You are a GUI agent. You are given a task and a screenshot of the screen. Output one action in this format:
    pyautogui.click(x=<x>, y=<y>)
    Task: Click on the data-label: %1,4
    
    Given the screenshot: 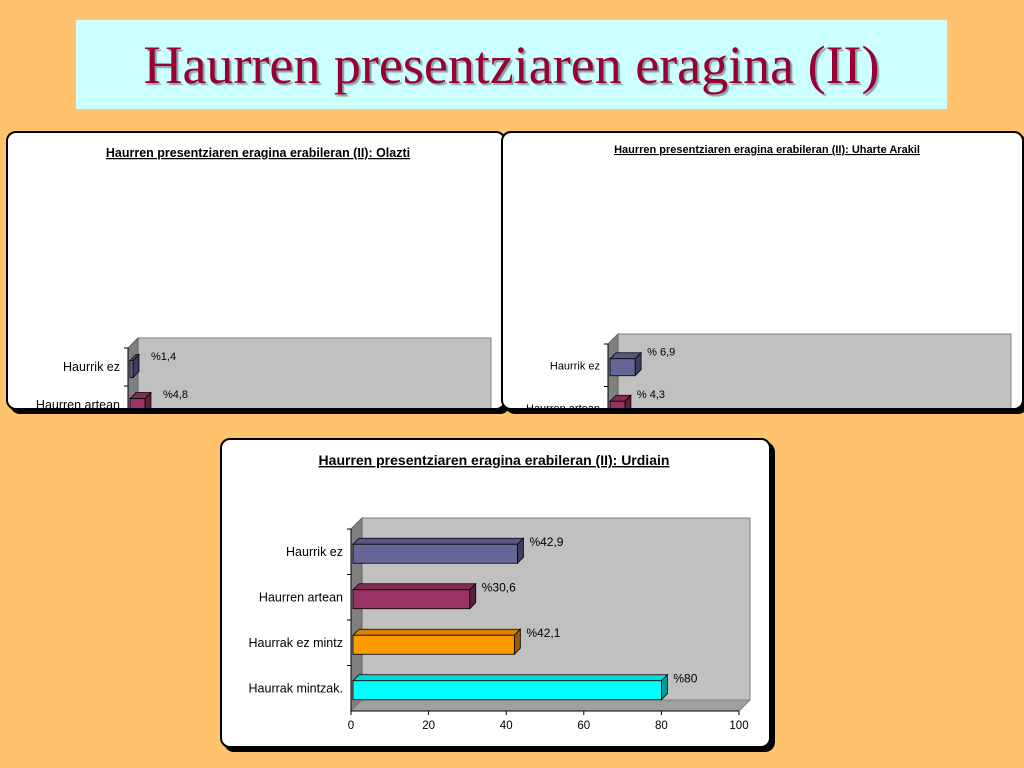 What is the action you would take?
    pyautogui.click(x=163, y=357)
    